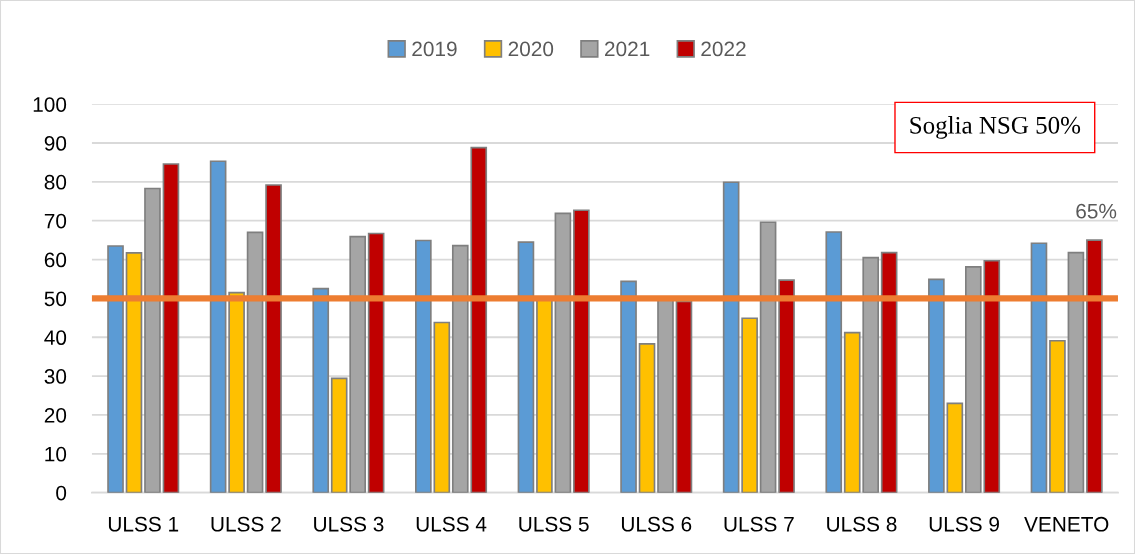  I want to click on annotation: Soglia NSG 50%, so click(995, 127).